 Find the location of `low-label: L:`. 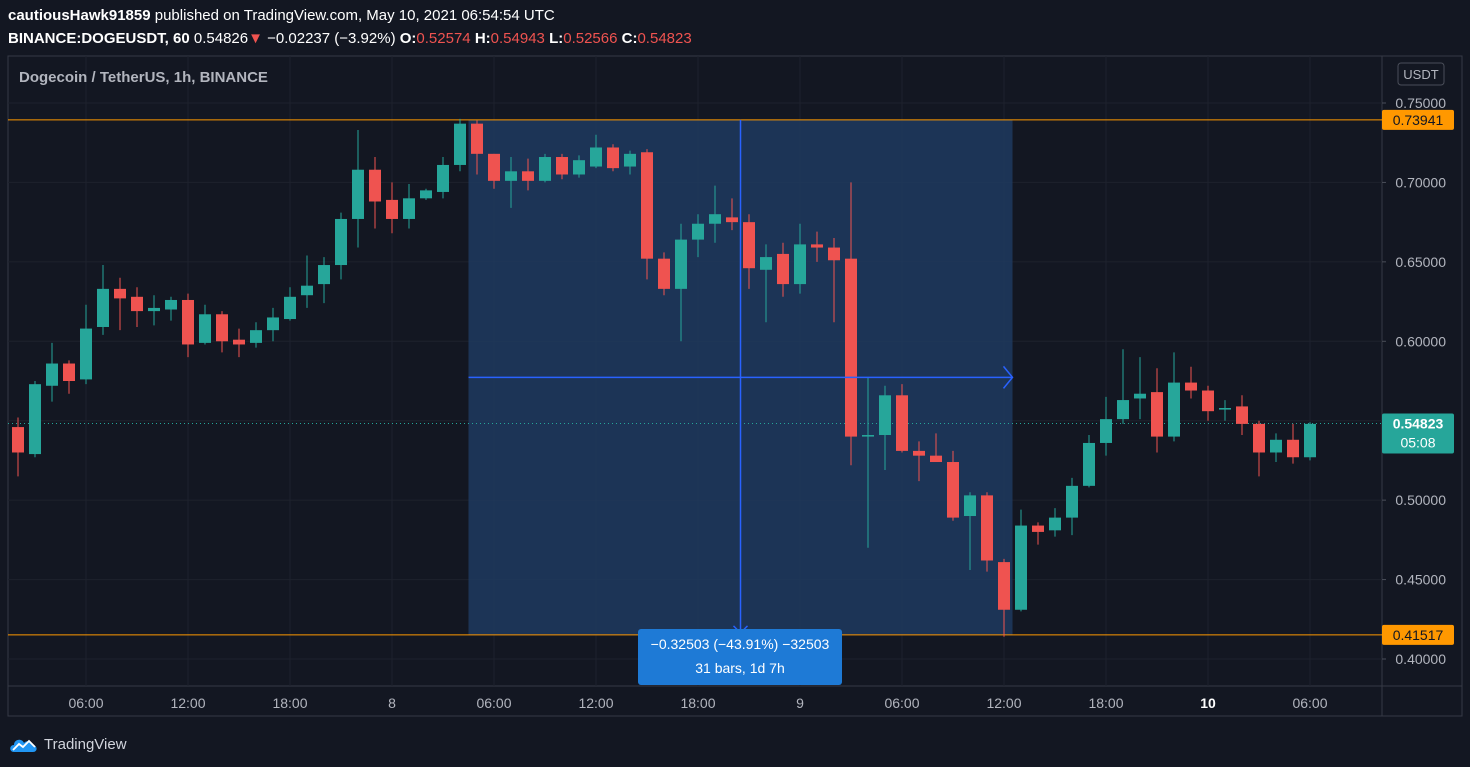

low-label: L: is located at coordinates (556, 38).